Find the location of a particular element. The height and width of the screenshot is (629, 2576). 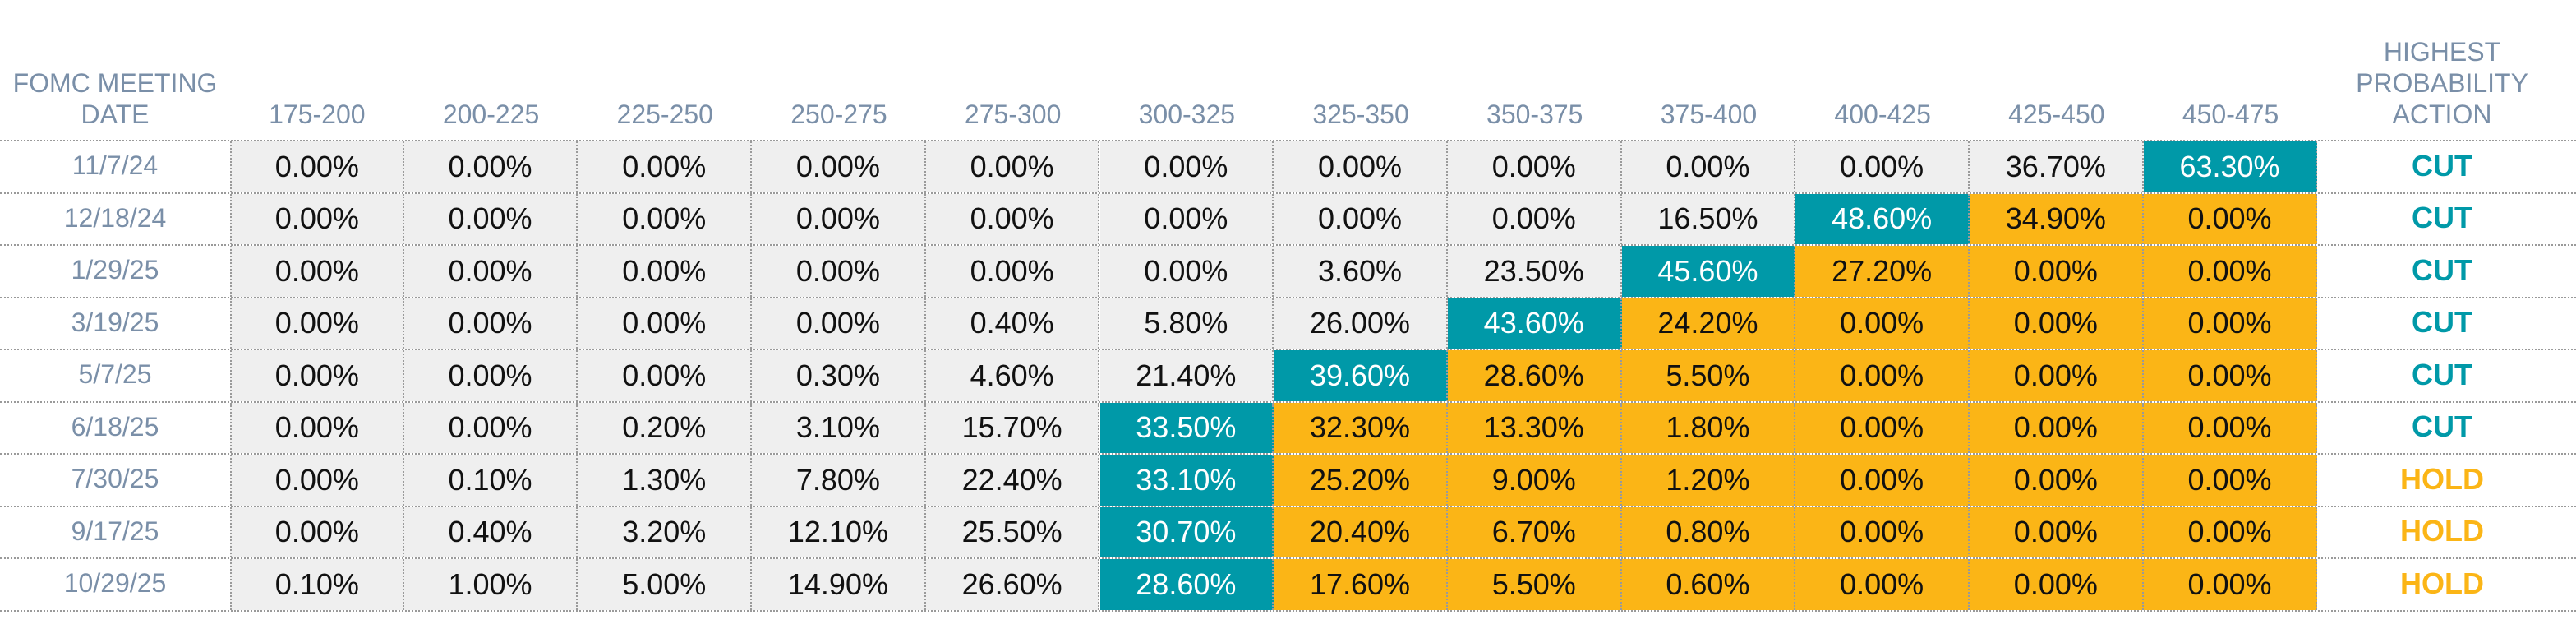

meeting-date: 12/18/24 is located at coordinates (115, 217).